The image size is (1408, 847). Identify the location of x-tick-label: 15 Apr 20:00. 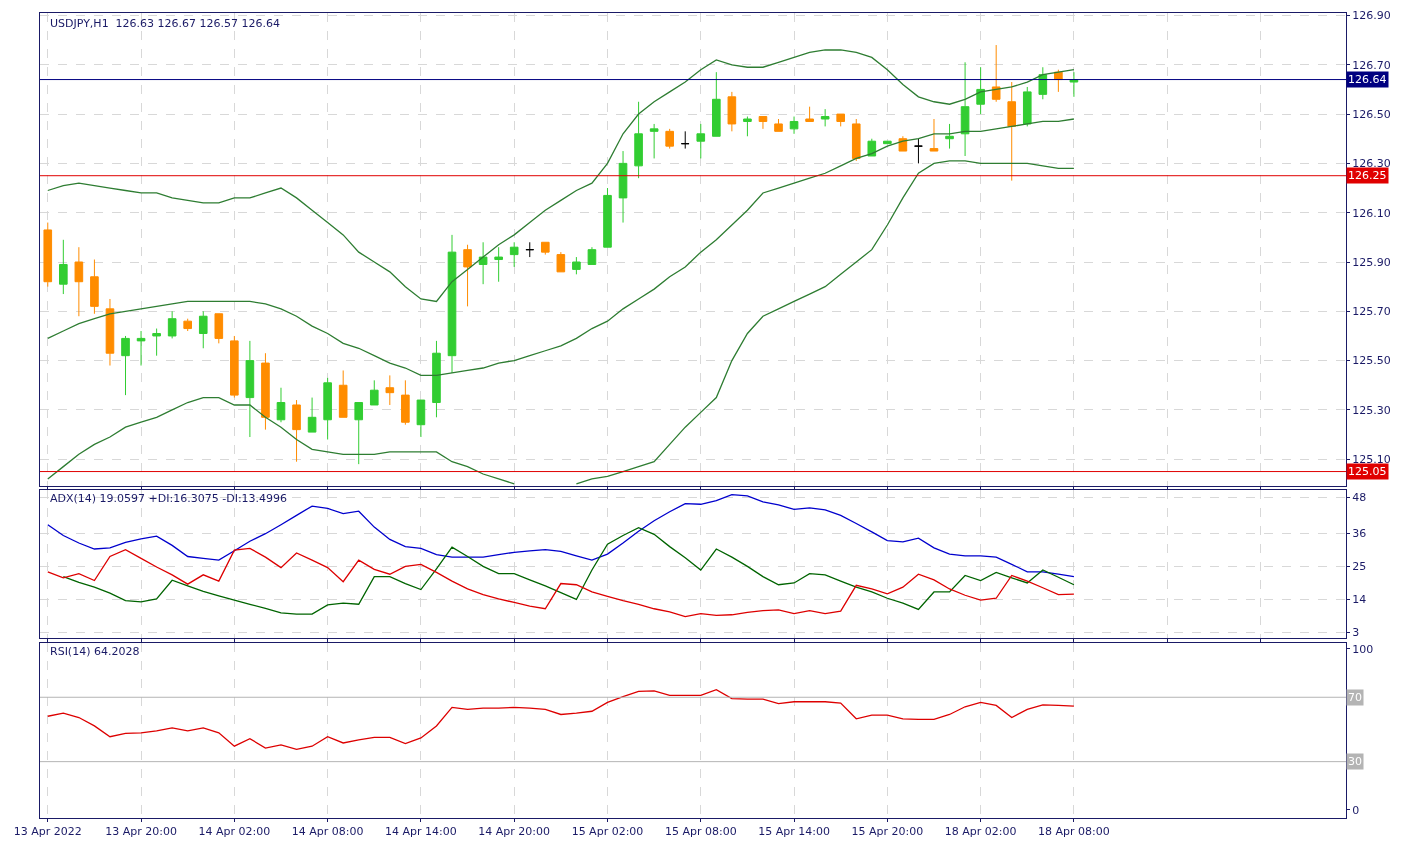
(887, 832).